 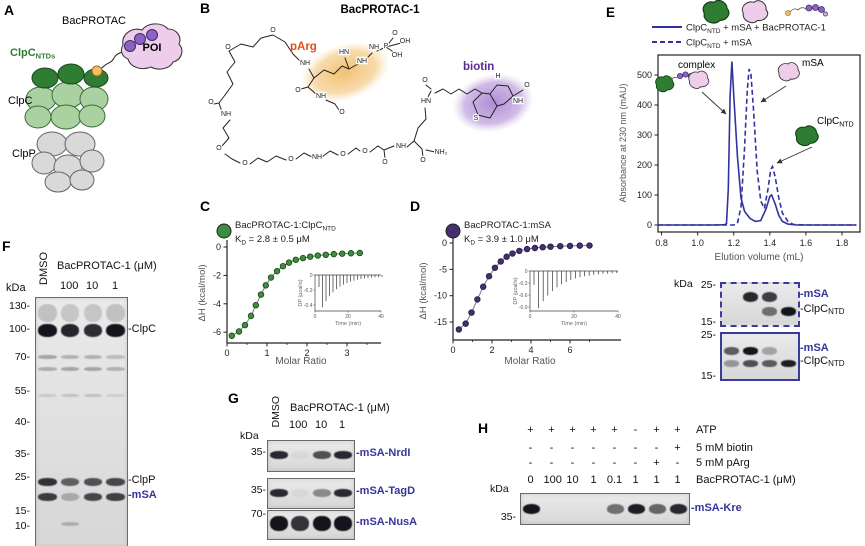 What do you see at coordinates (733, 243) in the screenshot?
I see `x-tick-label: 1.2` at bounding box center [733, 243].